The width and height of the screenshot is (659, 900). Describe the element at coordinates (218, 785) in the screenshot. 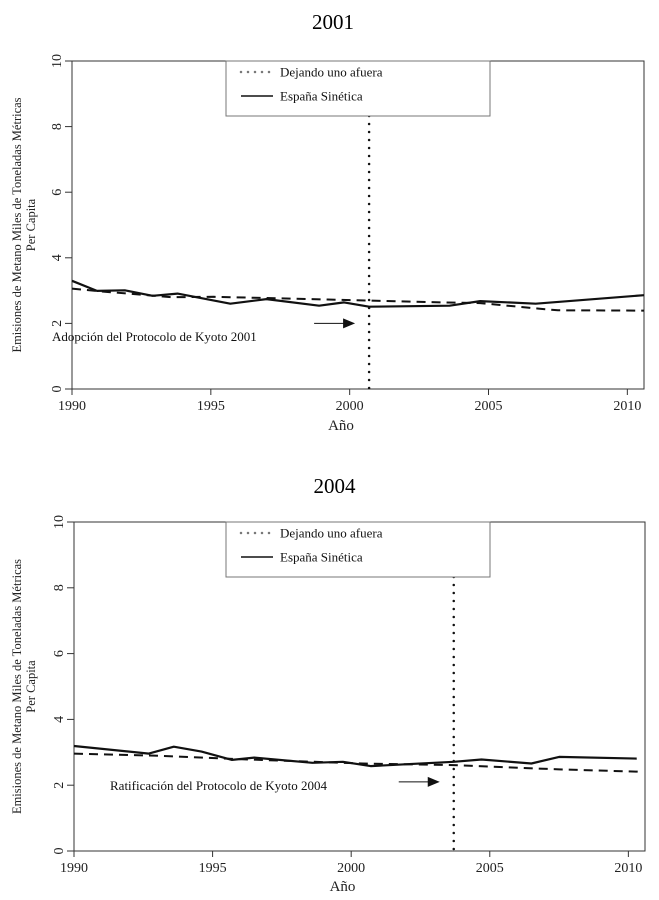

I see `annotation-text: Ratificación del Protocolo de Kyoto 2004` at that location.